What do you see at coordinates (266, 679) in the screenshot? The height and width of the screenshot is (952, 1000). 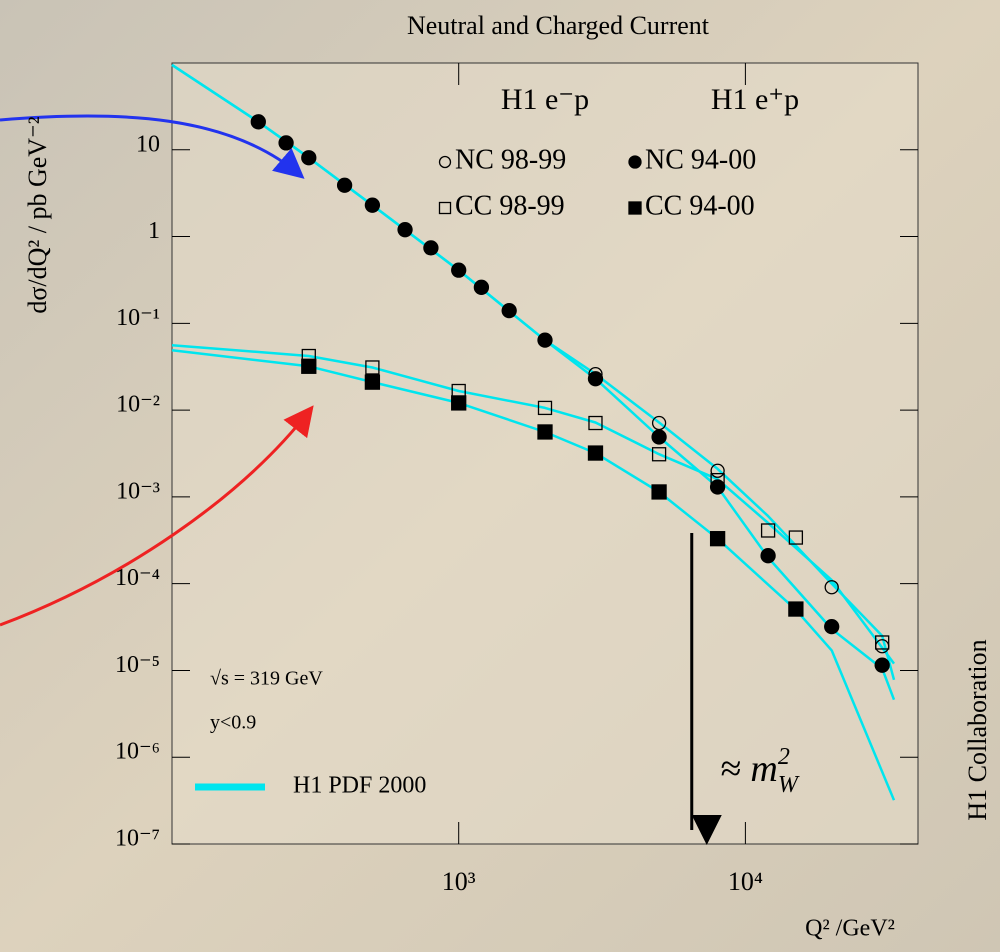 I see `annotation: √s = 319 GeV` at bounding box center [266, 679].